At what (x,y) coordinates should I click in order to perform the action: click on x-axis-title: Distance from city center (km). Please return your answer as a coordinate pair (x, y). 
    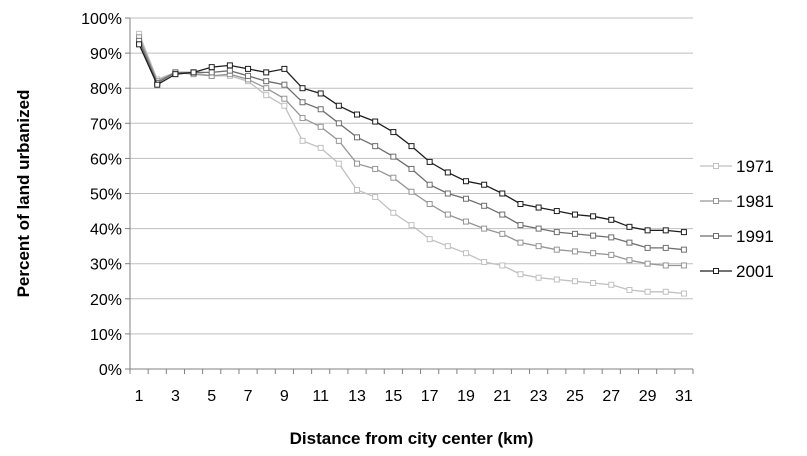
    Looking at the image, I should click on (412, 438).